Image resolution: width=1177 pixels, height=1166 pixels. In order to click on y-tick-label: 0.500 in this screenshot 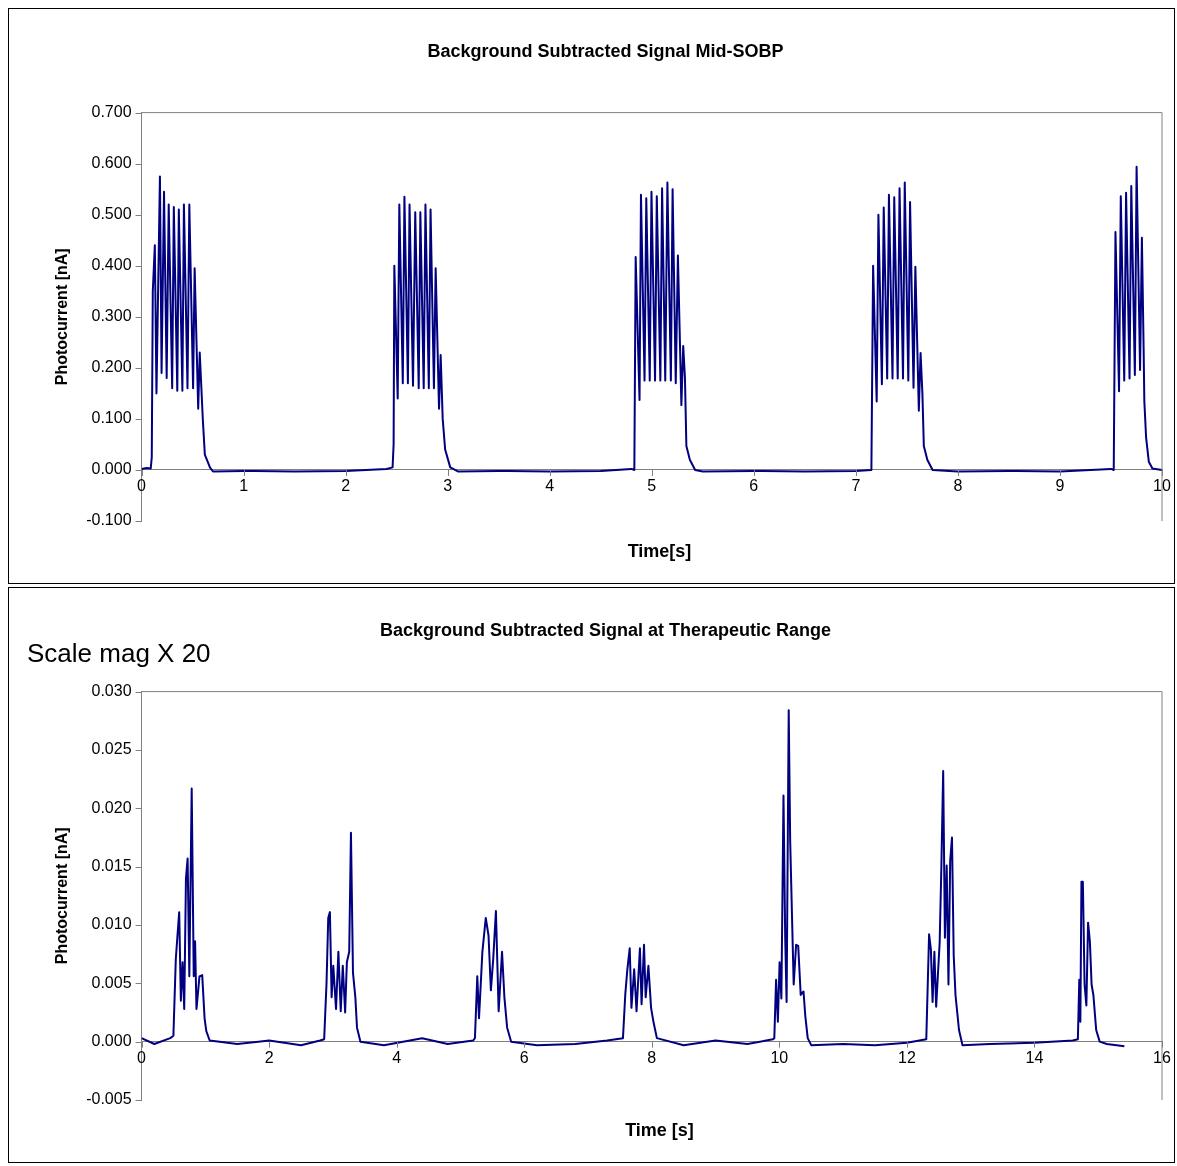, I will do `click(111, 214)`.